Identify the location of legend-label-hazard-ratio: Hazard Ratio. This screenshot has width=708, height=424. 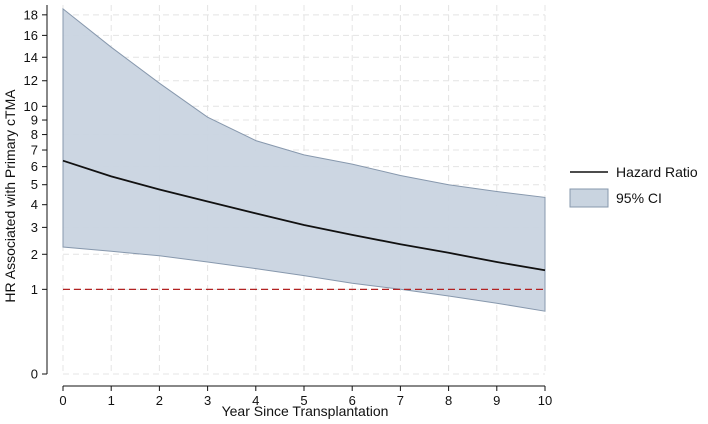
(657, 172).